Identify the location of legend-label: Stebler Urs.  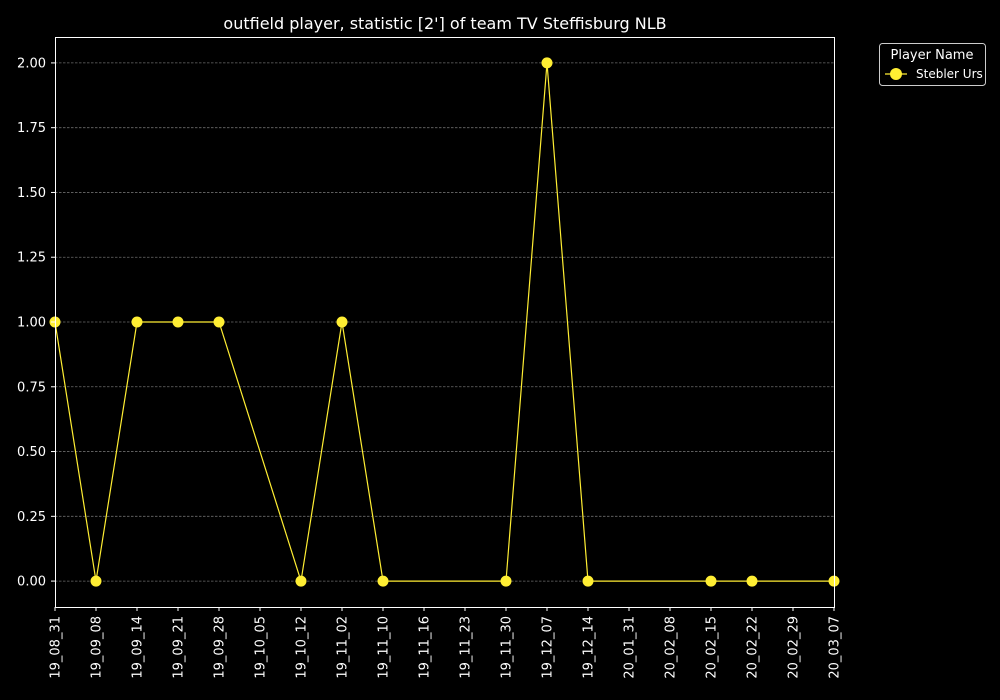
(949, 74).